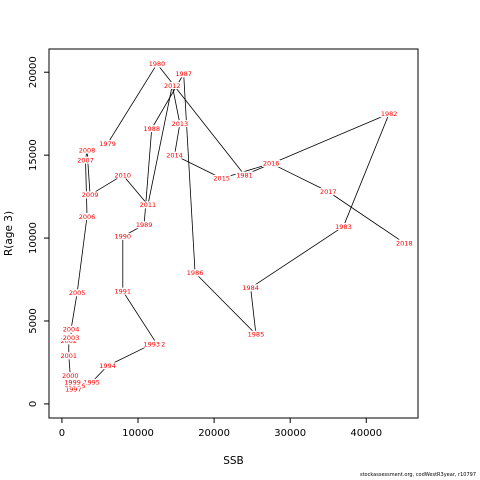  Describe the element at coordinates (82, 254) in the screenshot. I see `series-segment-2005-2006` at that location.